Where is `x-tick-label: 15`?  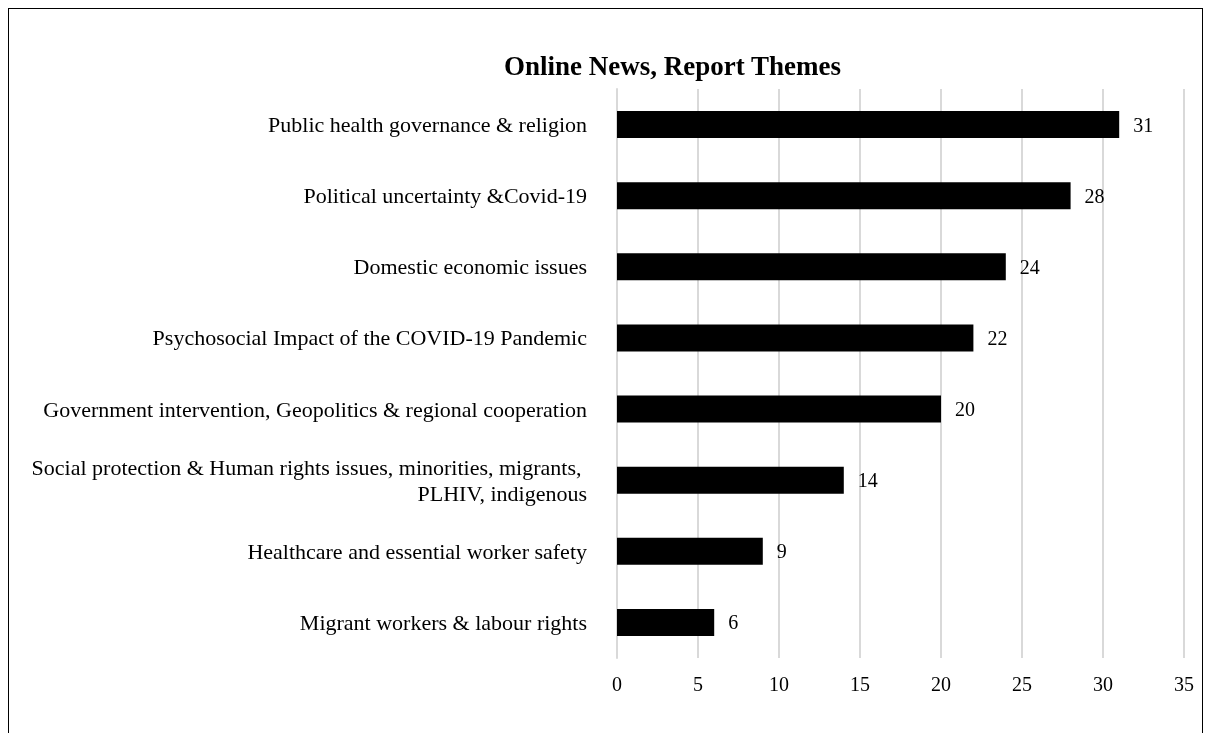 x-tick-label: 15 is located at coordinates (860, 684).